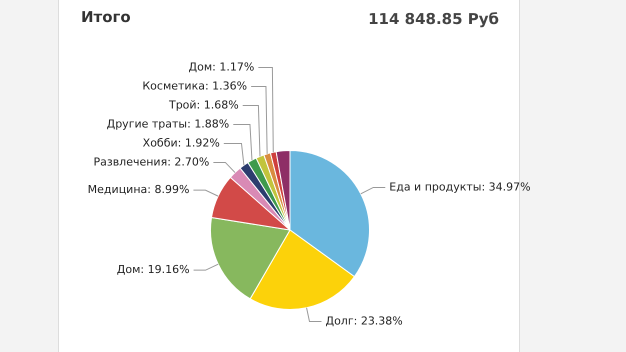  What do you see at coordinates (203, 105) in the screenshot?
I see `slice-label: Трой: 1.68%` at bounding box center [203, 105].